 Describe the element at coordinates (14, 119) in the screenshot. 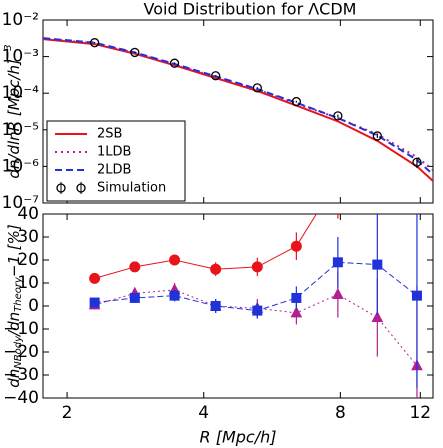

I see `y-label-part: dn/dlnR [Mpc/h]` at that location.